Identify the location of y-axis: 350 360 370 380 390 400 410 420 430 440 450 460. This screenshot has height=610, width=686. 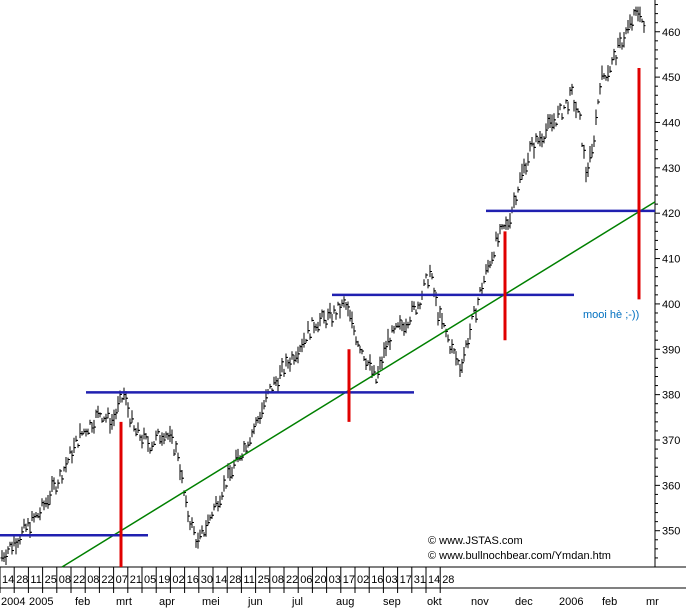
(667, 281).